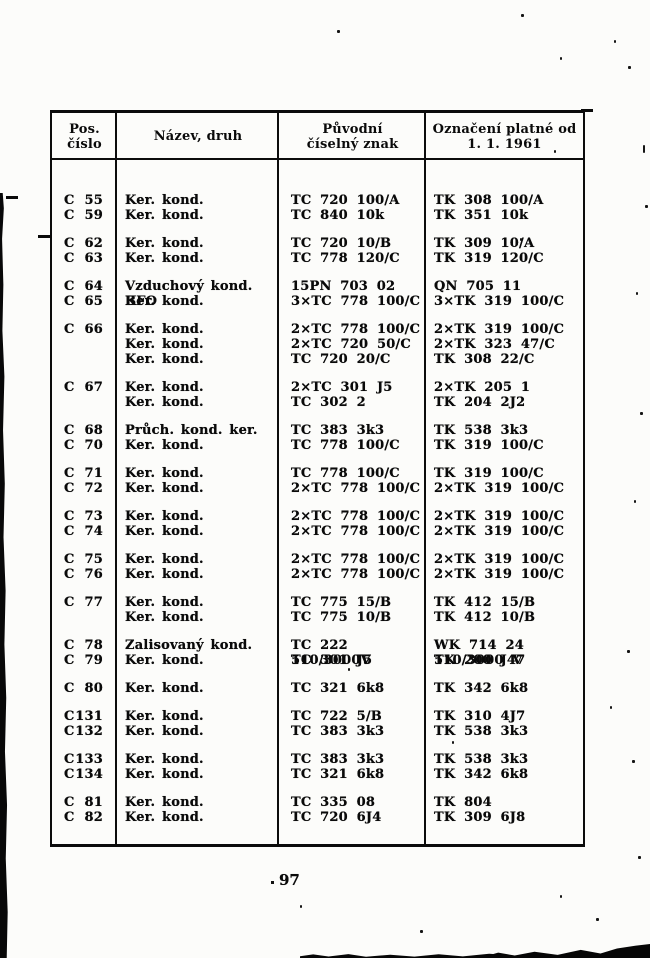 This screenshot has width=650, height=958. I want to click on pos-cell: C 131, so click(84, 716).